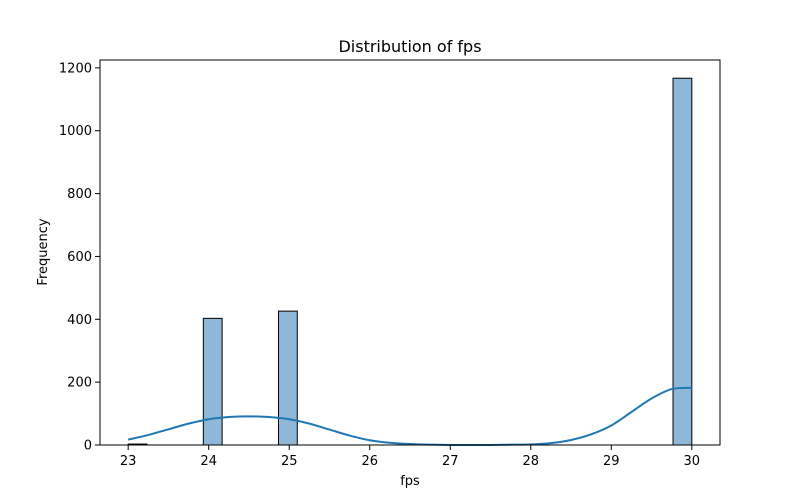  I want to click on x-tick-label: 24, so click(208, 461).